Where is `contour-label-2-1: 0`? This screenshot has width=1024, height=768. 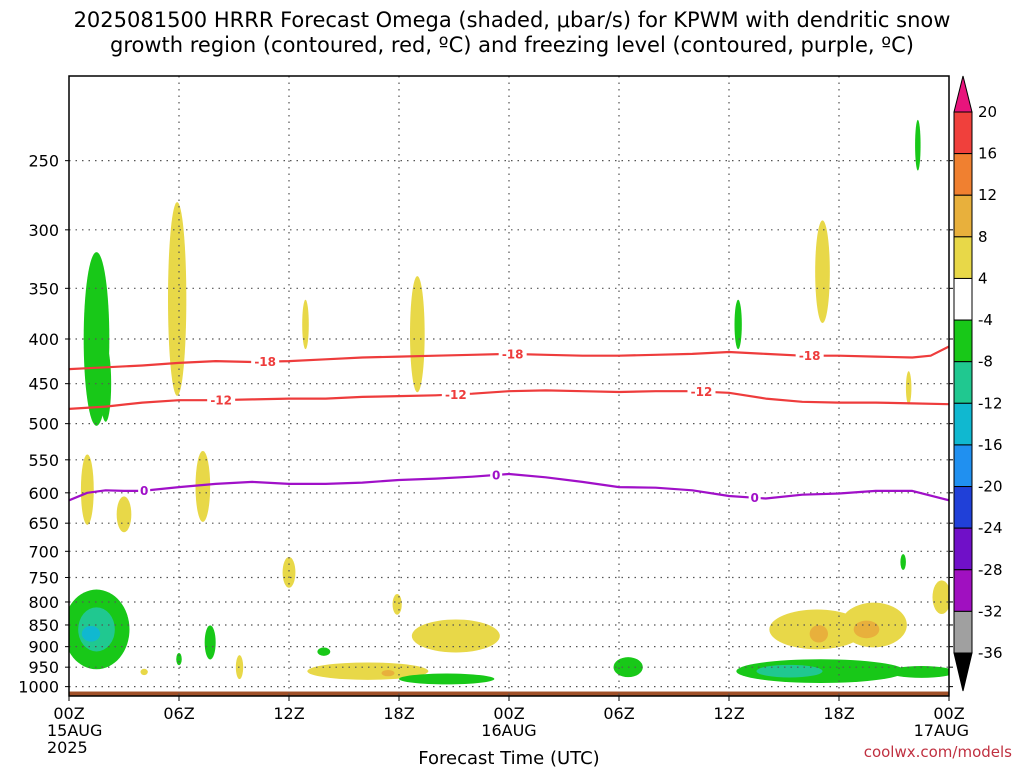
contour-label-2-1: 0 is located at coordinates (496, 475).